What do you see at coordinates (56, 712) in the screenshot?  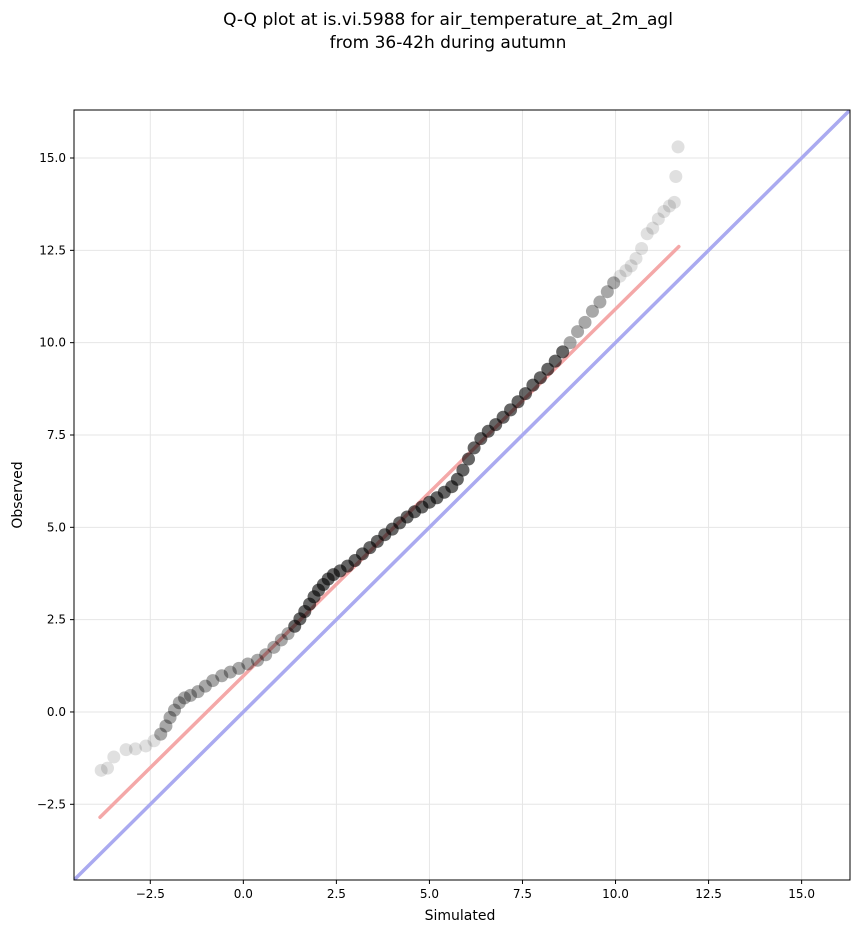 I see `y-tick-label: 0.0` at bounding box center [56, 712].